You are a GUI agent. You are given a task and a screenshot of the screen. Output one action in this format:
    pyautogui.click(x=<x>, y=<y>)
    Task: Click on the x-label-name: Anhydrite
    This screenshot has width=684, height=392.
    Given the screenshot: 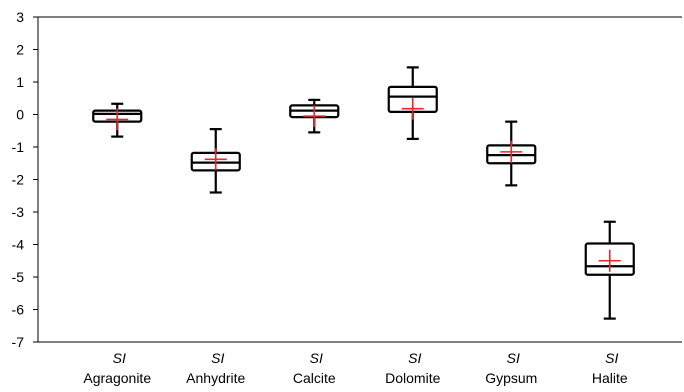 What is the action you would take?
    pyautogui.click(x=215, y=378)
    